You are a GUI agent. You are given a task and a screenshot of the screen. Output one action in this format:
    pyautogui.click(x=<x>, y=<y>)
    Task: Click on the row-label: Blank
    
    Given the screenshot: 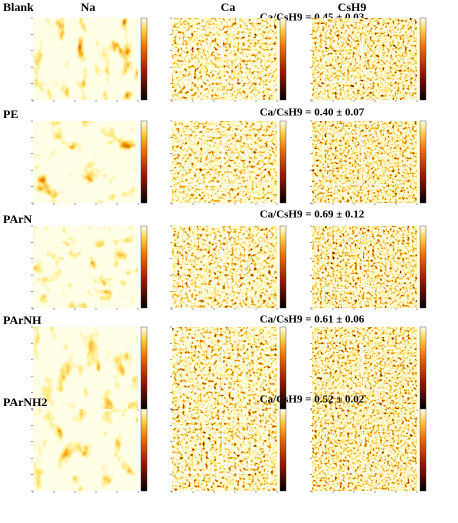 What is the action you would take?
    pyautogui.click(x=18, y=7)
    